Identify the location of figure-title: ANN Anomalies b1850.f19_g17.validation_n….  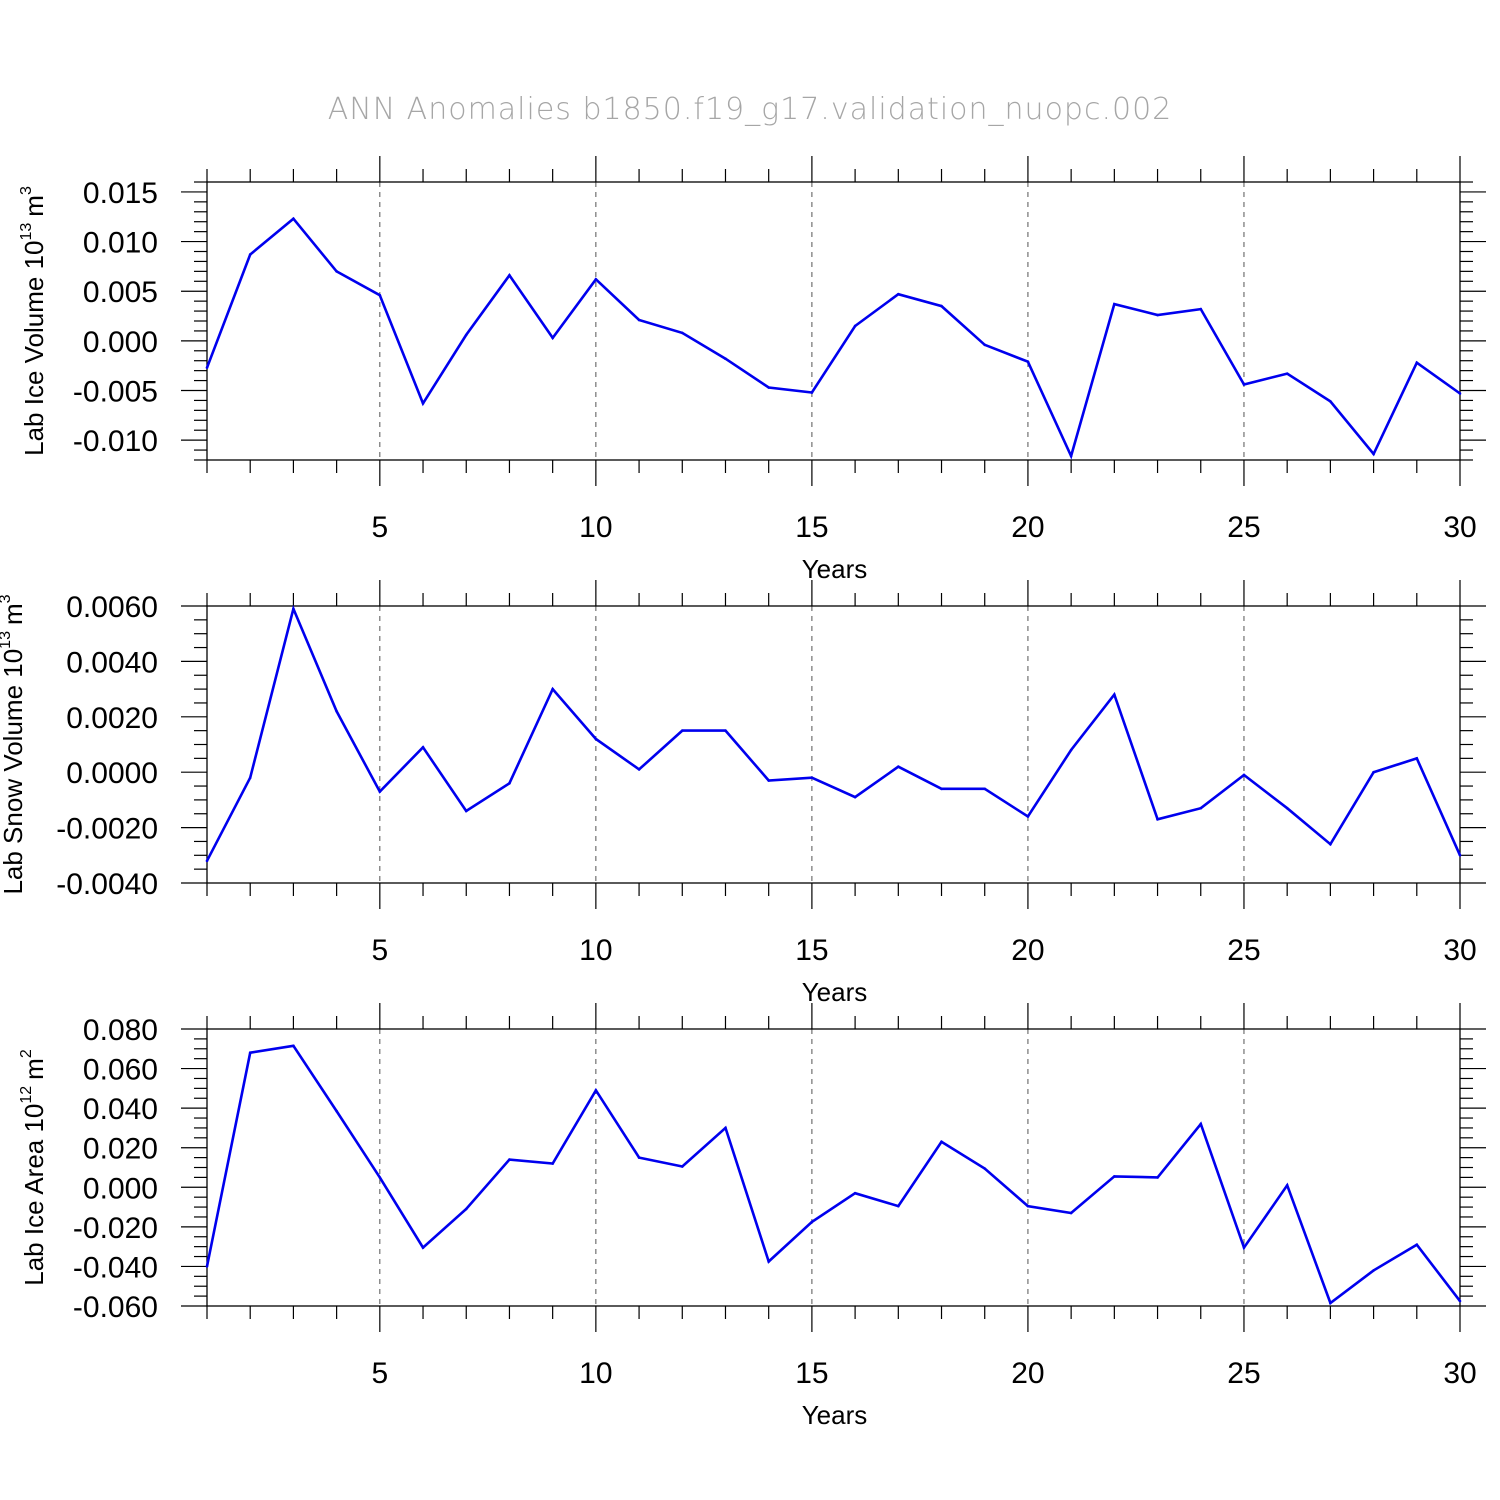
(750, 109).